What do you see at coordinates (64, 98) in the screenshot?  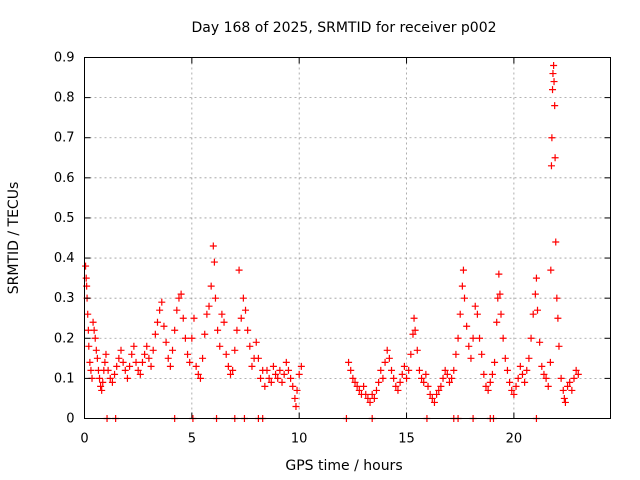 I see `y-tick-label: 0.8` at bounding box center [64, 98].